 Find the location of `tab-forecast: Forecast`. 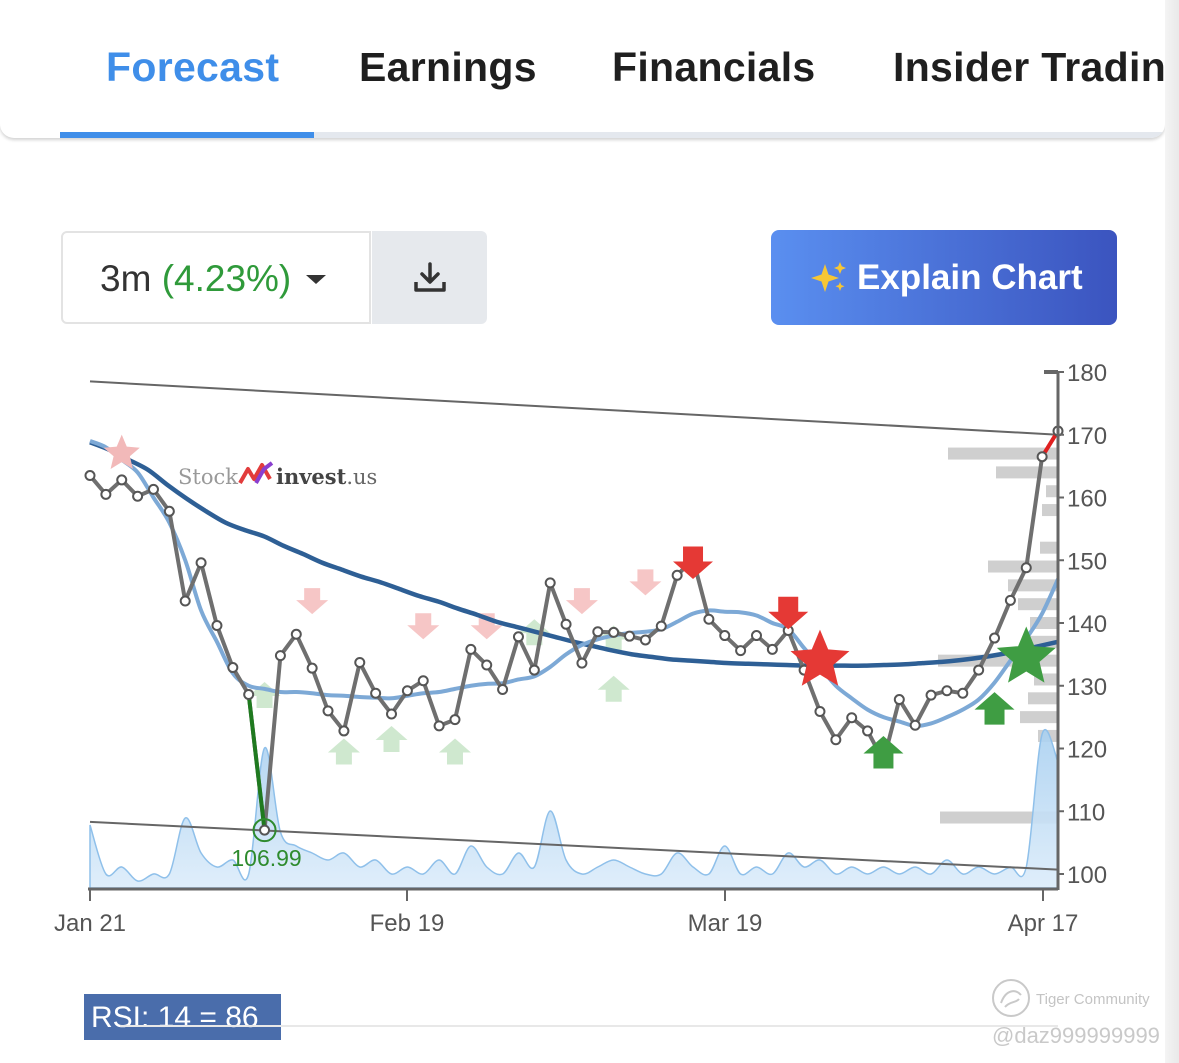

tab-forecast: Forecast is located at coordinates (193, 67).